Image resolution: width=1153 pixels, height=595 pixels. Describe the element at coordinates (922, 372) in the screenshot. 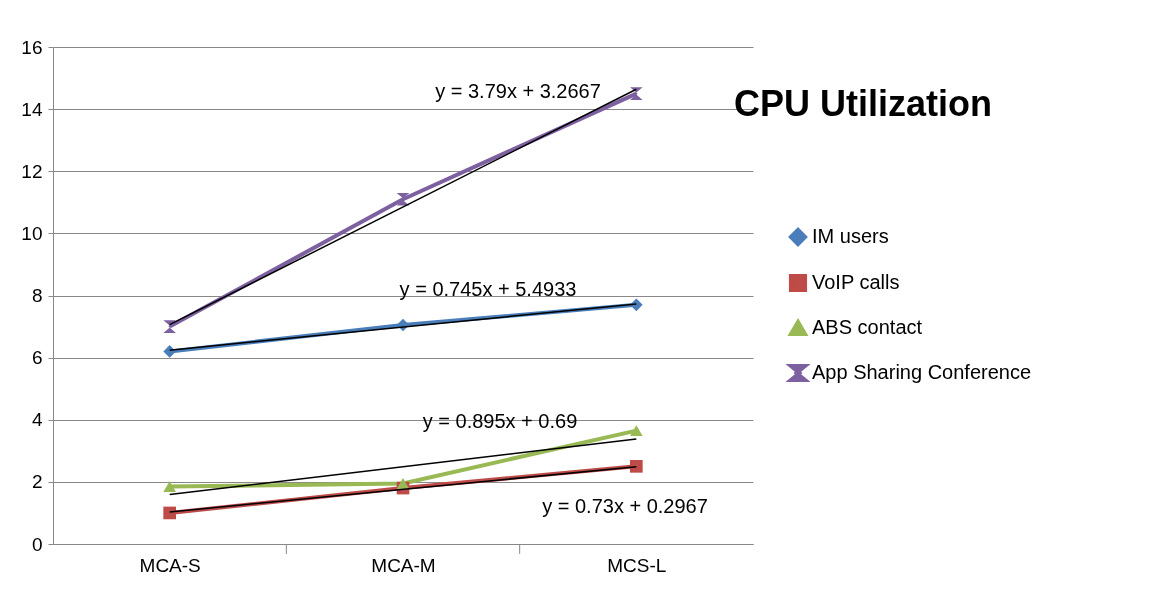

I see `legend-label: App Sharing Conference` at that location.